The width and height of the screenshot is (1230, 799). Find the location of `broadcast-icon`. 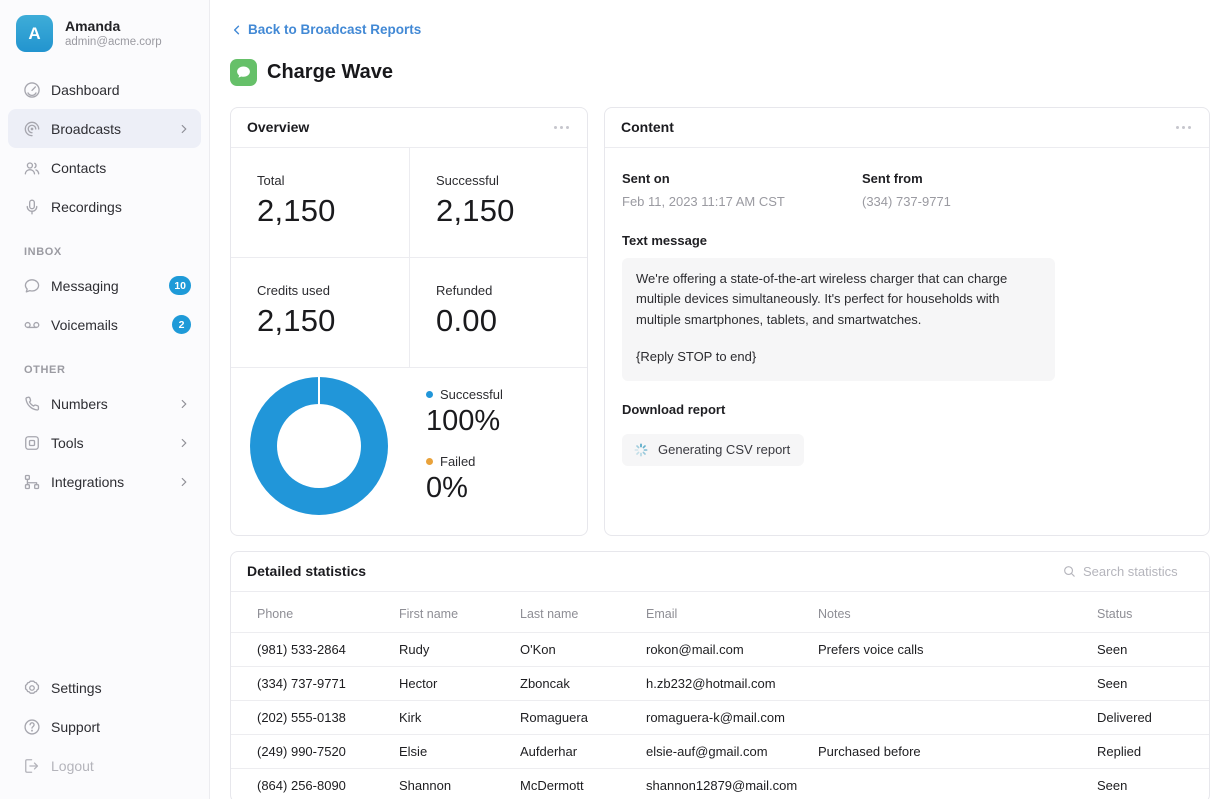

broadcast-icon is located at coordinates (32, 129).